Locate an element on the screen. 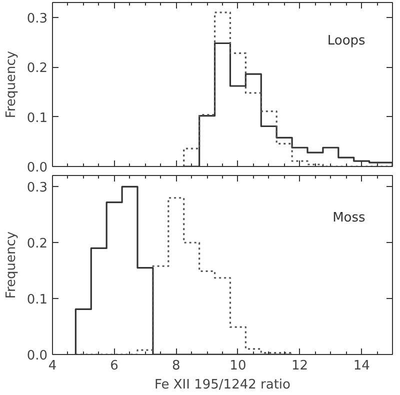  x-tick-label: 6 is located at coordinates (114, 366).